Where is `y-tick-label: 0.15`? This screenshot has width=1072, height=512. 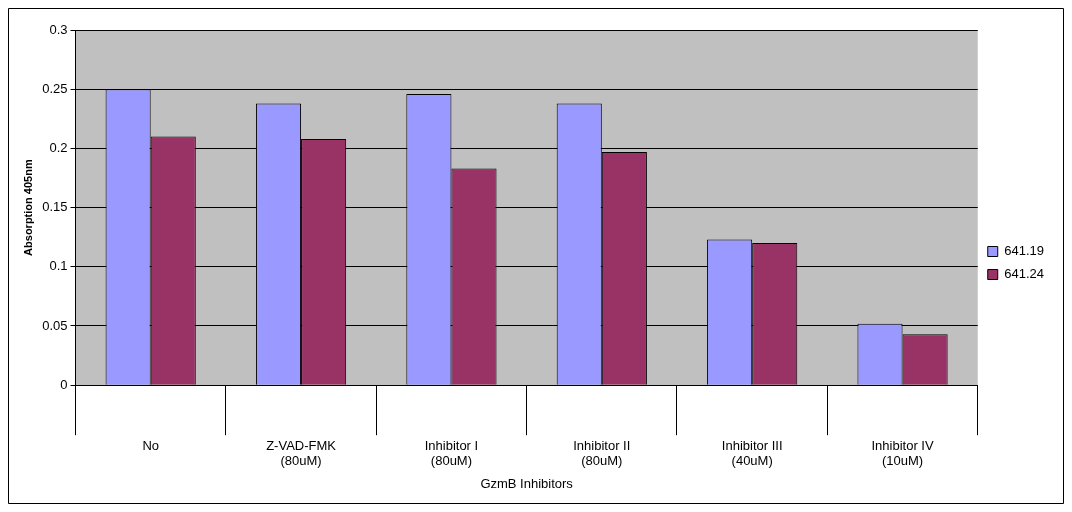 y-tick-label: 0.15 is located at coordinates (55, 207).